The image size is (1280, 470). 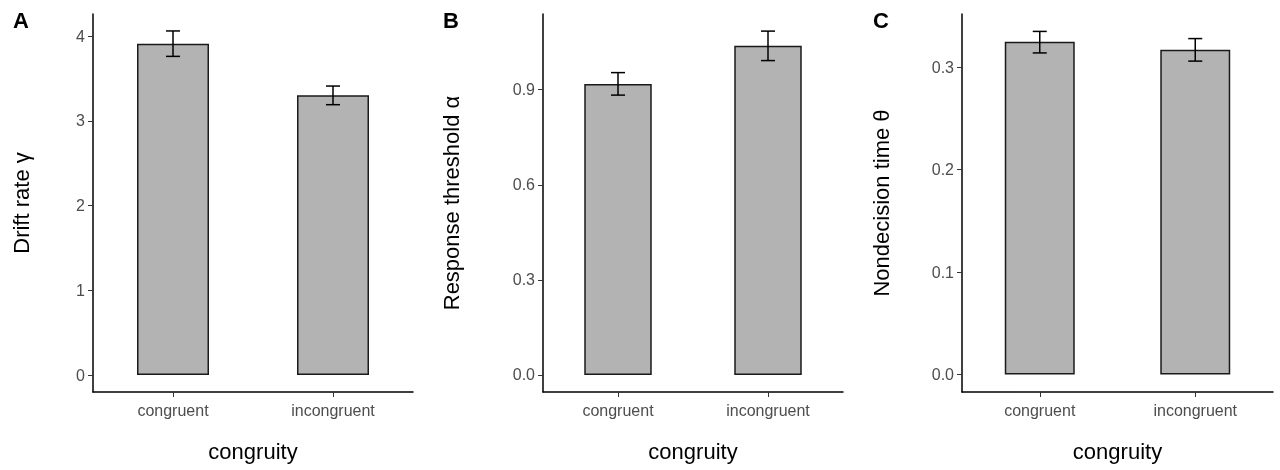 What do you see at coordinates (881, 203) in the screenshot?
I see `y-axis-title: Nondecision time θ` at bounding box center [881, 203].